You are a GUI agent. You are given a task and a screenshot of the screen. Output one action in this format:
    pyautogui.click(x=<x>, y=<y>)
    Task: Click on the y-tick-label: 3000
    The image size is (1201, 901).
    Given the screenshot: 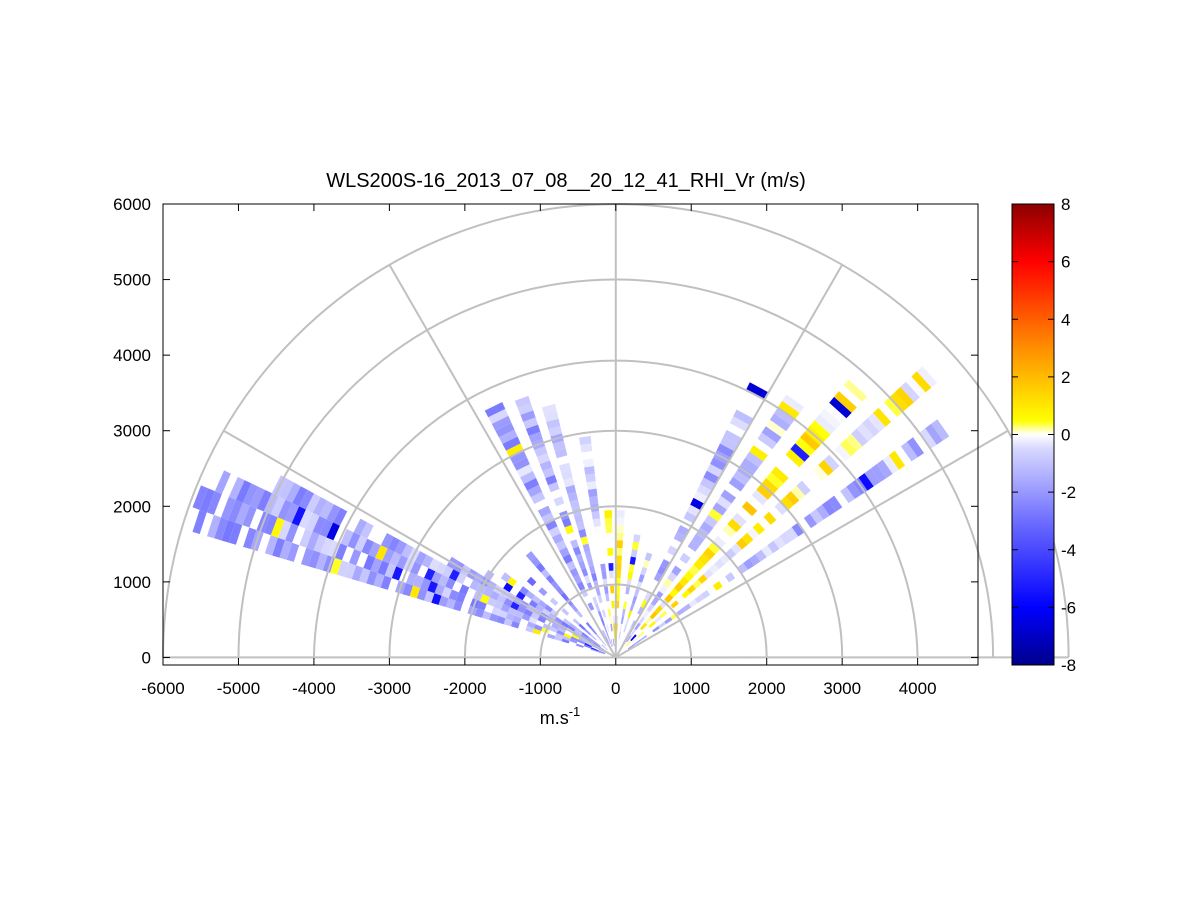 What is the action you would take?
    pyautogui.click(x=132, y=431)
    